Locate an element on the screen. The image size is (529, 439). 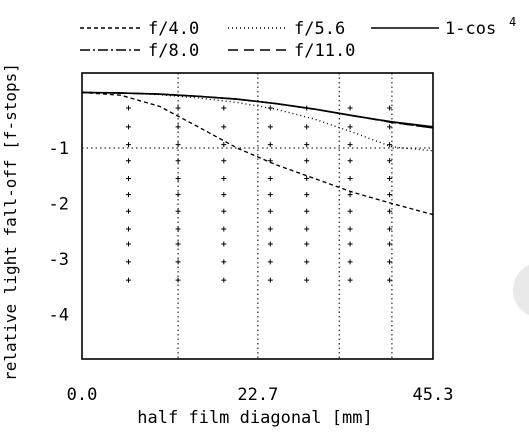
y-tick-label-2: -3 is located at coordinates (59, 260).